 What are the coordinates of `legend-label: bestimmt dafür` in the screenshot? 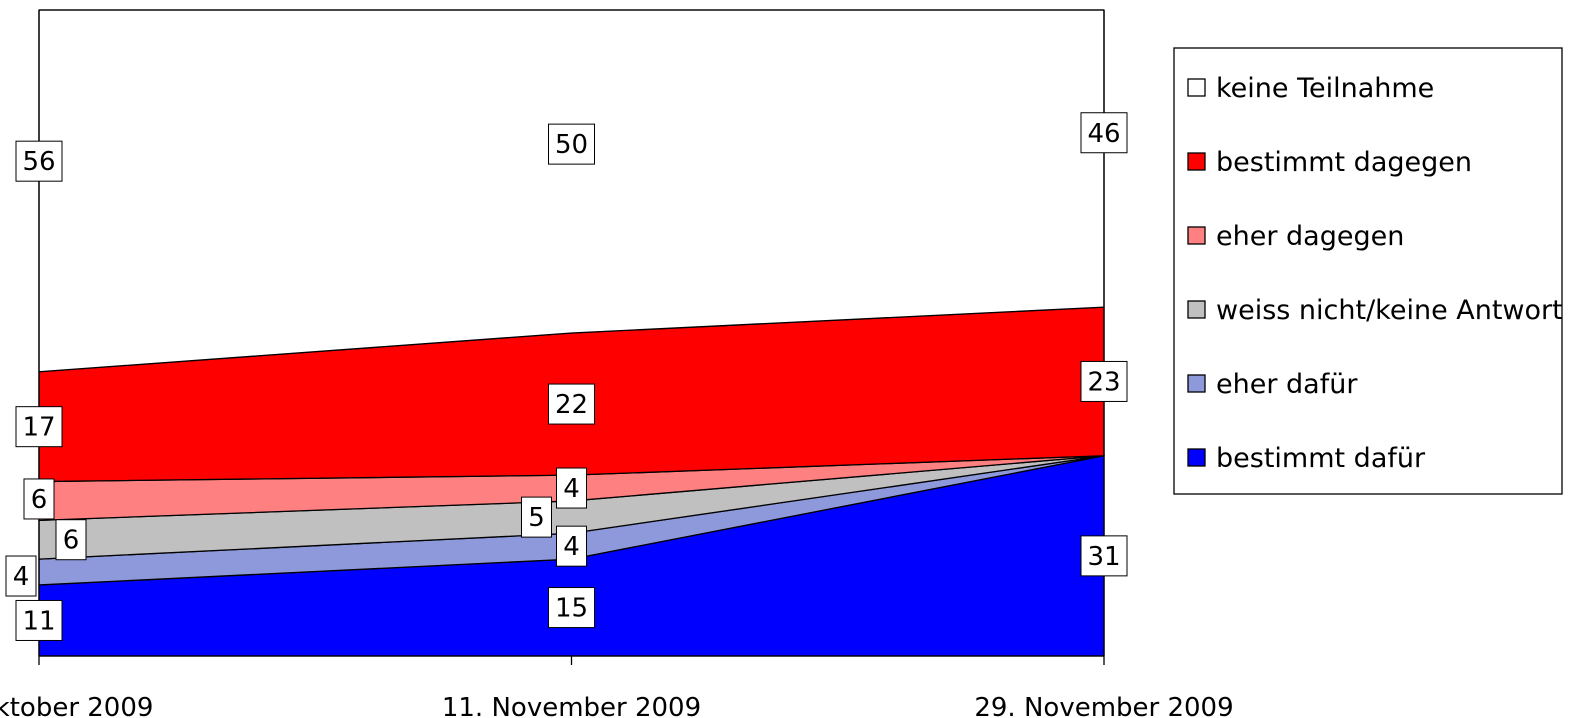 It's located at (1321, 458).